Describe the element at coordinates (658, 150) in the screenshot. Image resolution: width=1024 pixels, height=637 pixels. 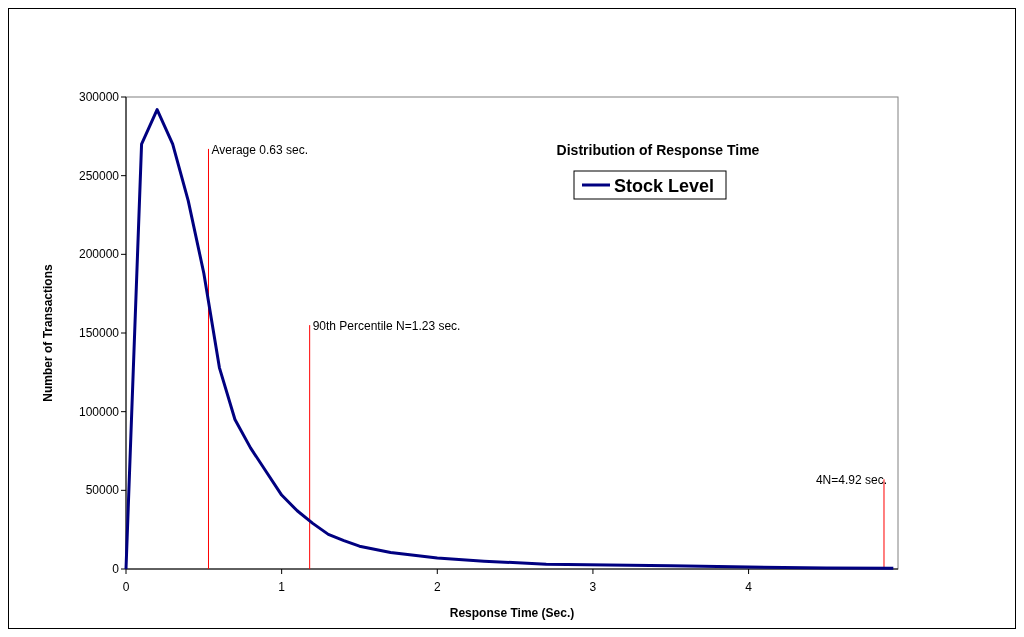
I see `text: Distribution of Response Time` at that location.